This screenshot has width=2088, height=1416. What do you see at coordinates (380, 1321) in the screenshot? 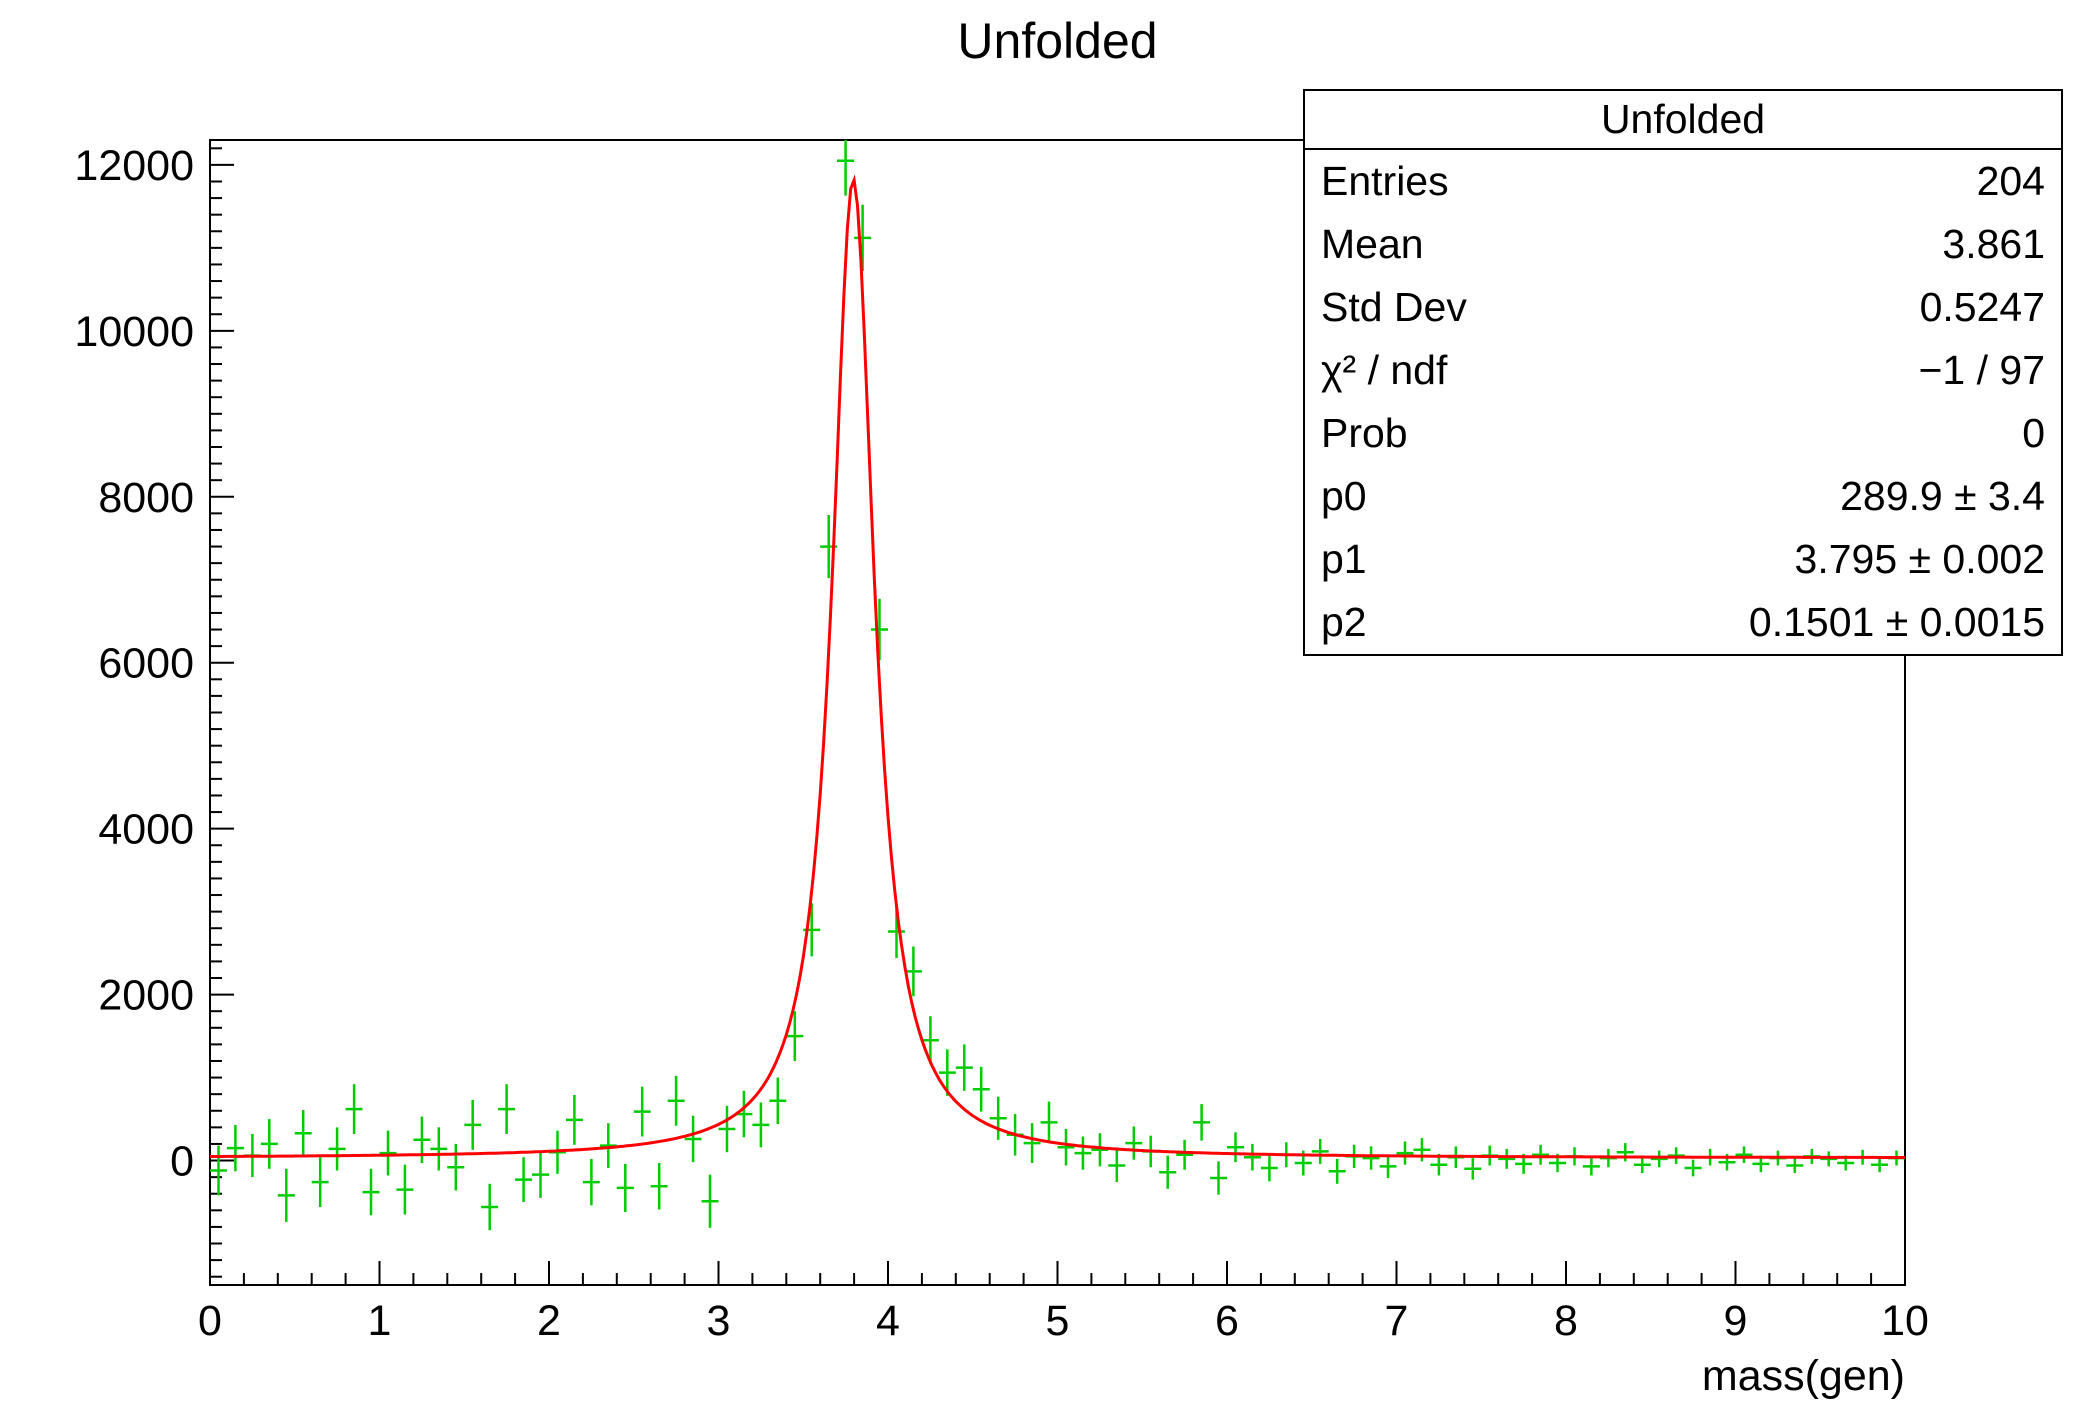
I see `svg-text: 1` at bounding box center [380, 1321].